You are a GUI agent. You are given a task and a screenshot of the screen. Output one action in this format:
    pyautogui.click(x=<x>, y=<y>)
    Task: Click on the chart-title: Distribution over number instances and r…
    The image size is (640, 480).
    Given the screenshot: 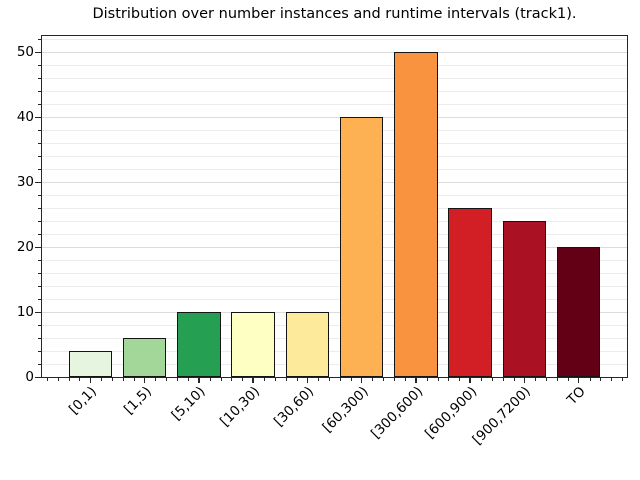 What is the action you would take?
    pyautogui.click(x=334, y=14)
    